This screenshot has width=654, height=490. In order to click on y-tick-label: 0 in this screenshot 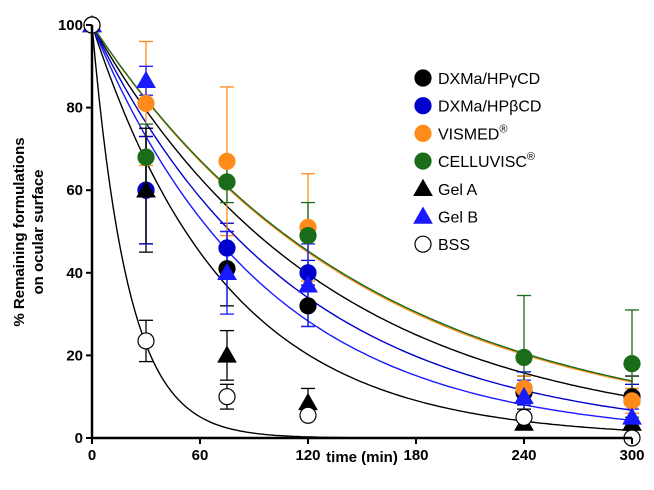, I will do `click(79, 438)`.